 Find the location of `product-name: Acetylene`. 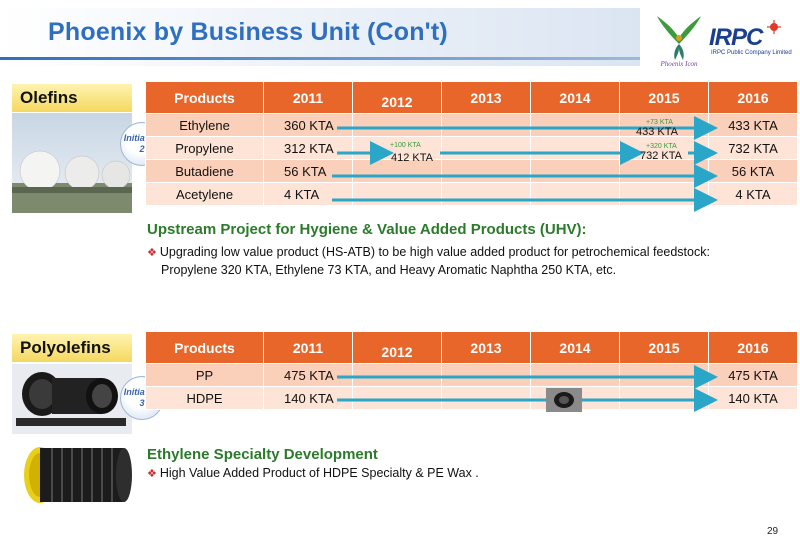

product-name: Acetylene is located at coordinates (204, 194).